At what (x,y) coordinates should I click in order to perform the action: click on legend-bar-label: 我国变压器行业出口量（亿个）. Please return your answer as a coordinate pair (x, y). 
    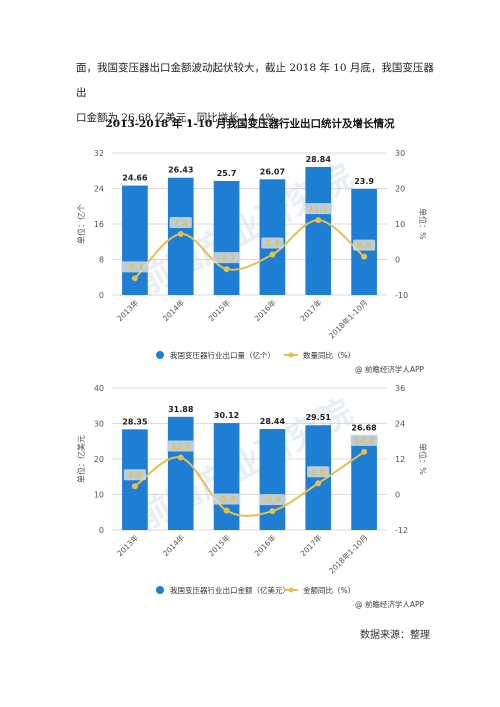
    Looking at the image, I should click on (222, 355).